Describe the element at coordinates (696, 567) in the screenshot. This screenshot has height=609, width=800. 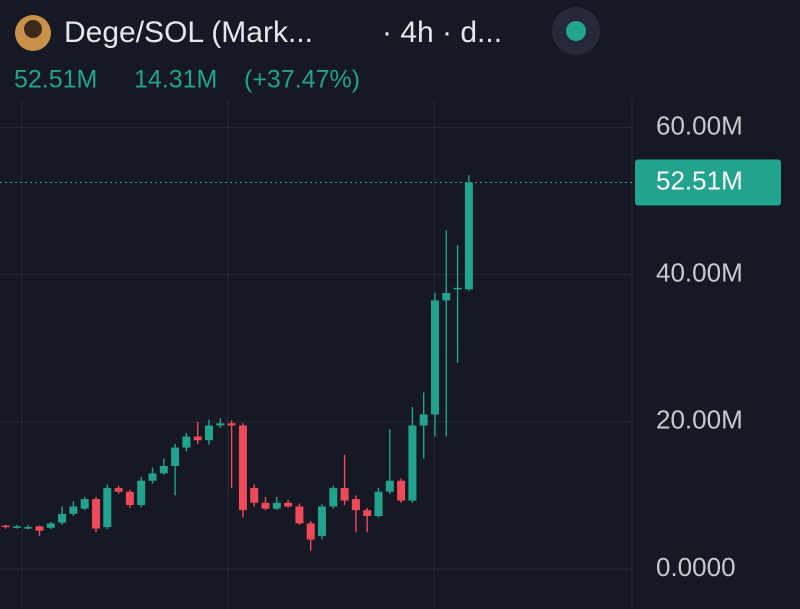
I see `y-tick-label: 0.0000` at that location.